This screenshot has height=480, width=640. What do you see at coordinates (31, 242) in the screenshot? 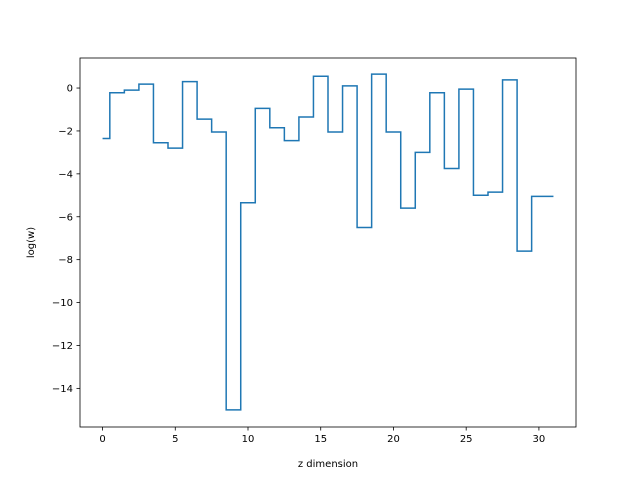
I see `y-axis-label: log(w)` at bounding box center [31, 242].